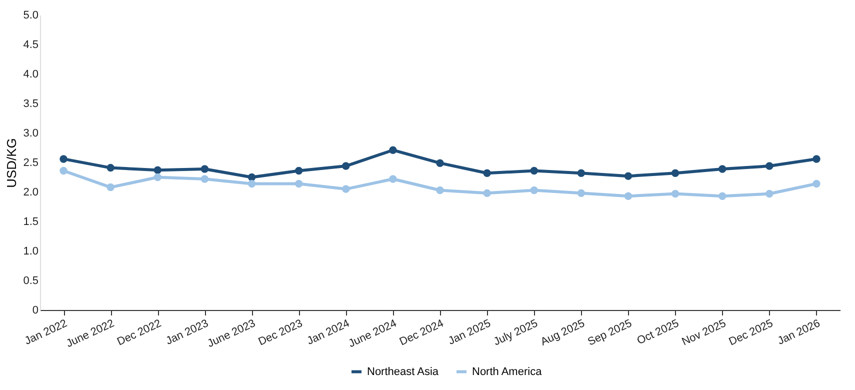 The image size is (855, 390). I want to click on y-tick-label: 1.5, so click(30, 222).